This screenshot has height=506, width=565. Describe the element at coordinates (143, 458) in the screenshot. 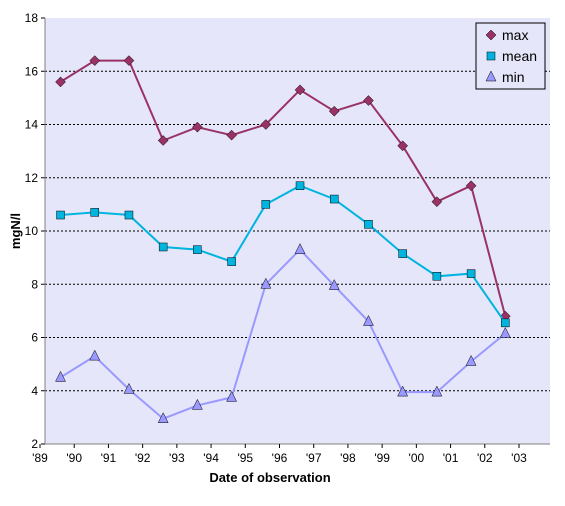

I see `x-tick-label: '92` at that location.